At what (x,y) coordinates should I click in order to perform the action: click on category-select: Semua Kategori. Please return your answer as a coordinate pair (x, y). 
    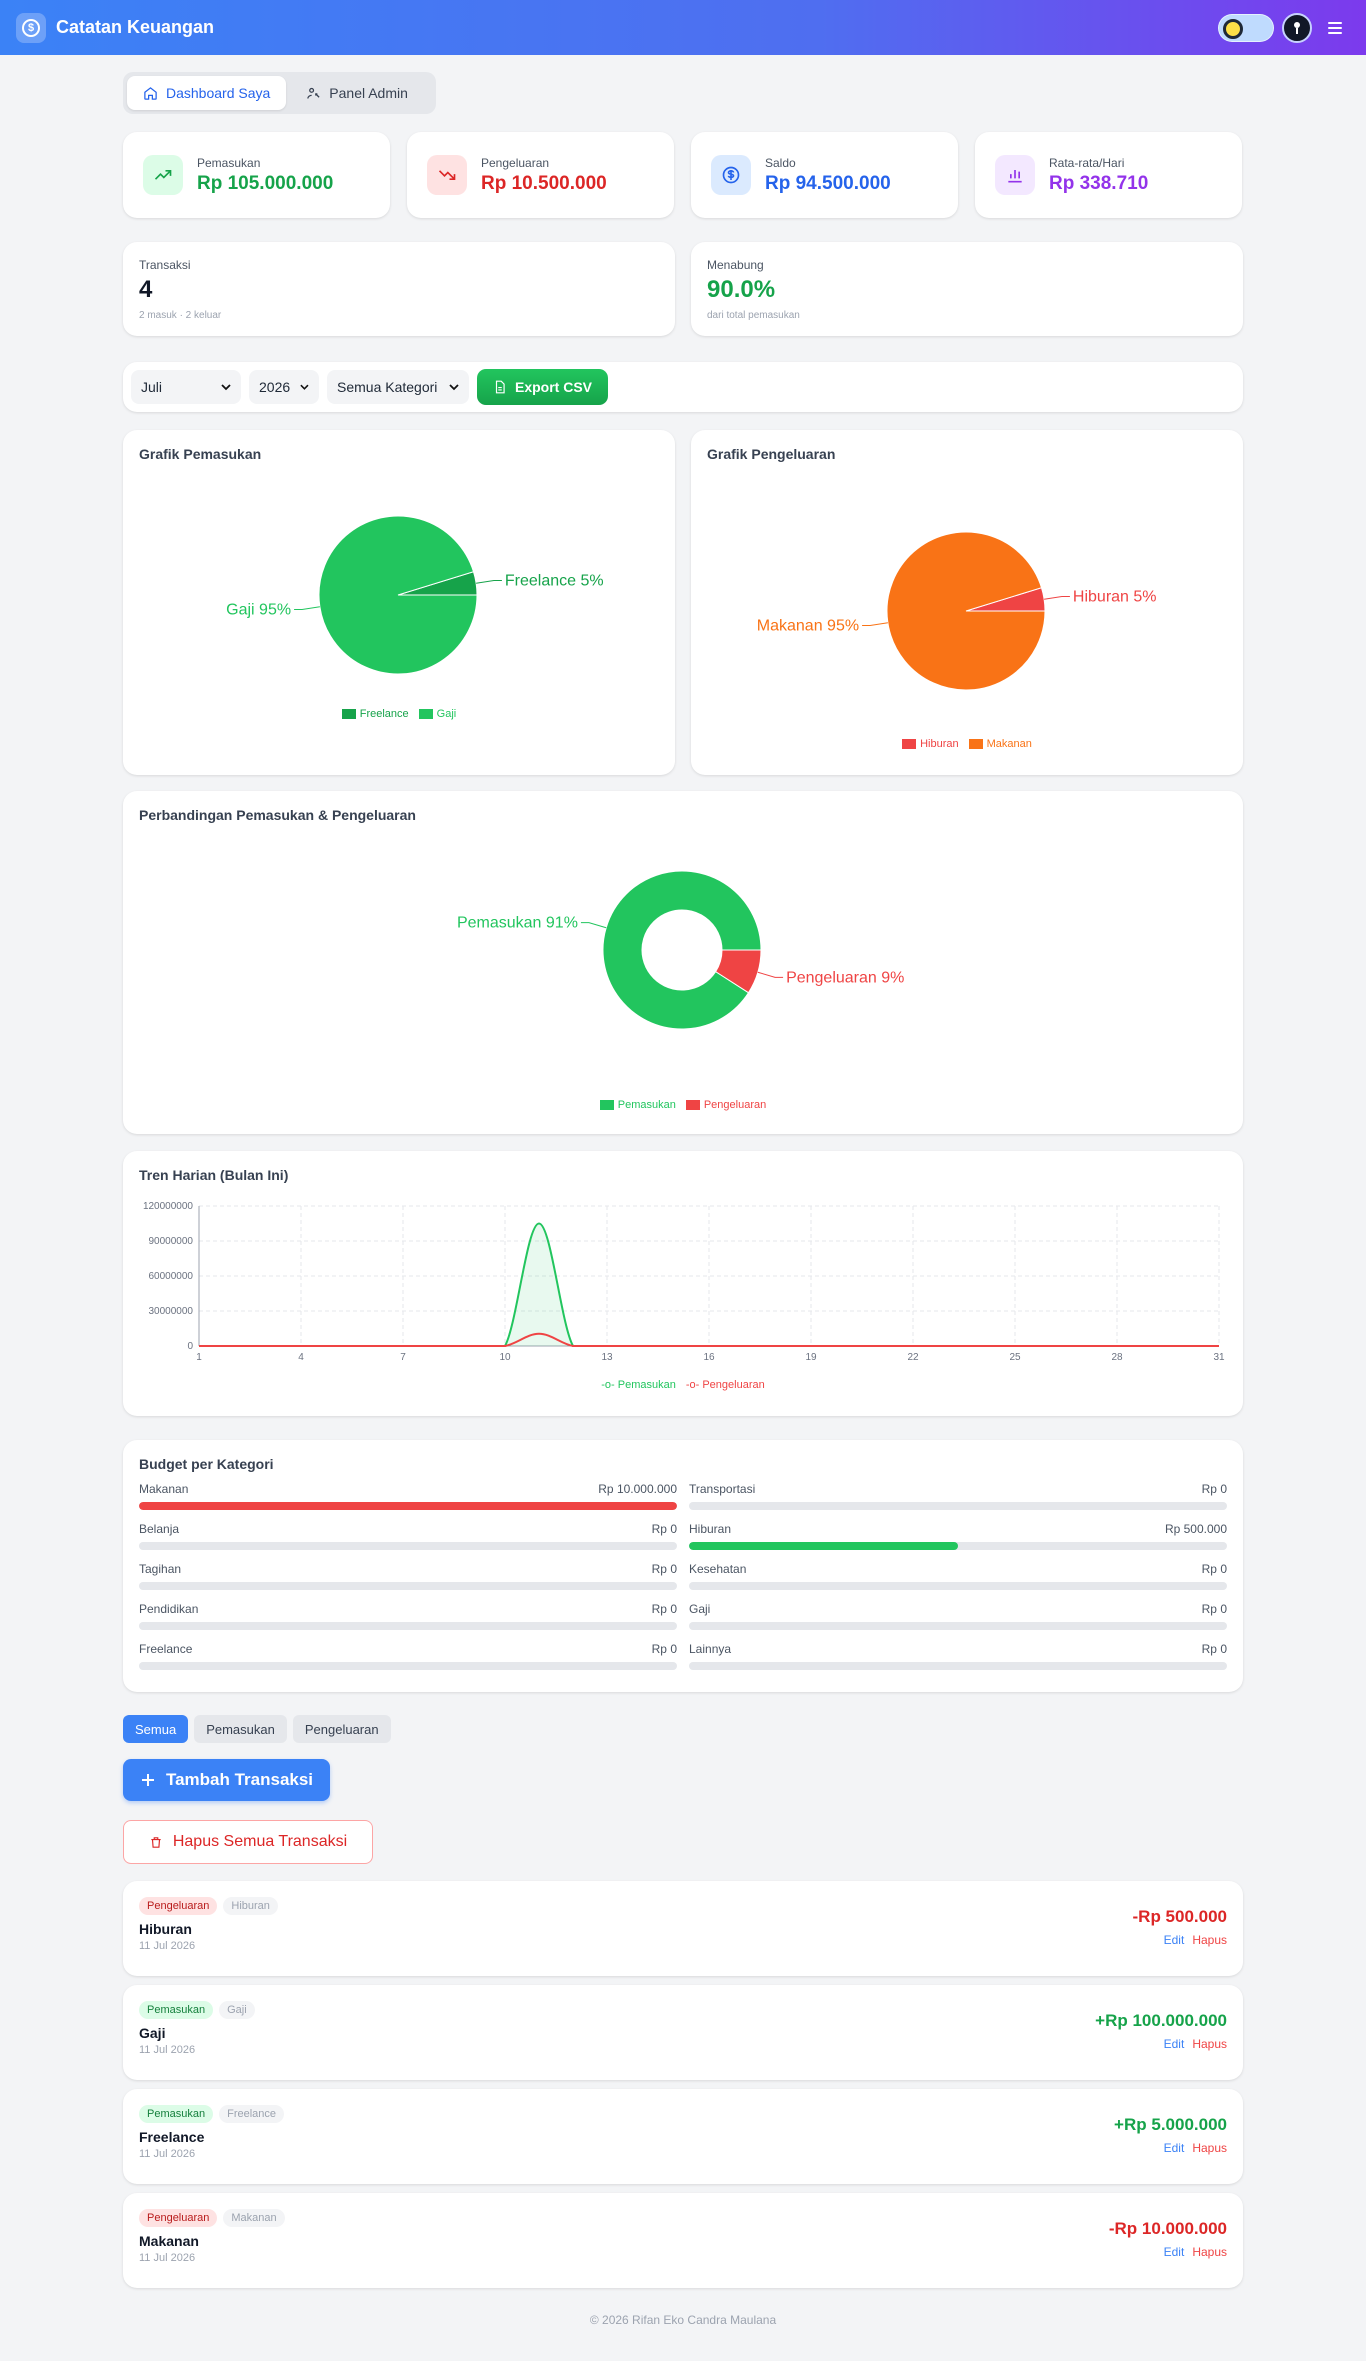
    Looking at the image, I should click on (398, 387).